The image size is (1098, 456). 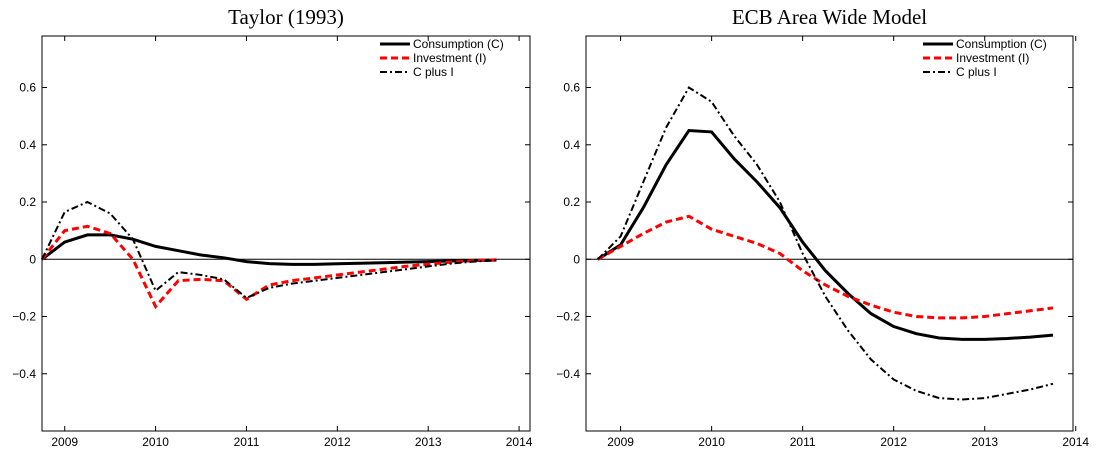 I want to click on chart-title: ECB Area Wide Model, so click(x=829, y=17).